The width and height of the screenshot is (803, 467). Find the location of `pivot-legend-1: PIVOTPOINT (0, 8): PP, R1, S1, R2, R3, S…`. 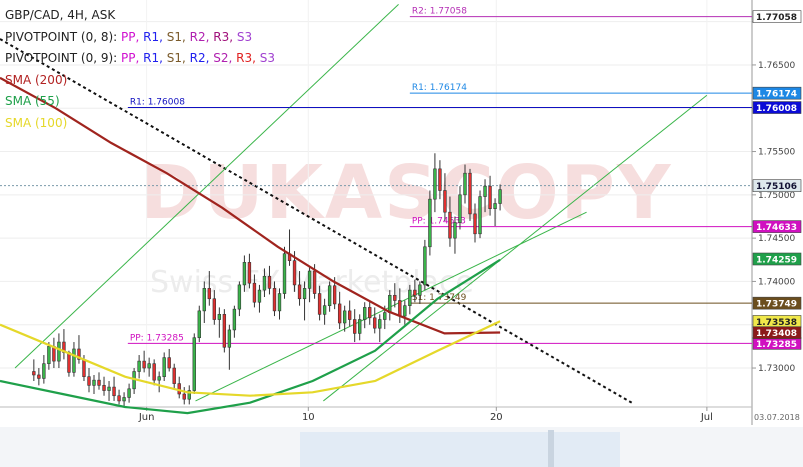

pivot-legend-1: PIVOTPOINT (0, 8): PP, R1, S1, R2, R3, S… is located at coordinates (129, 36).